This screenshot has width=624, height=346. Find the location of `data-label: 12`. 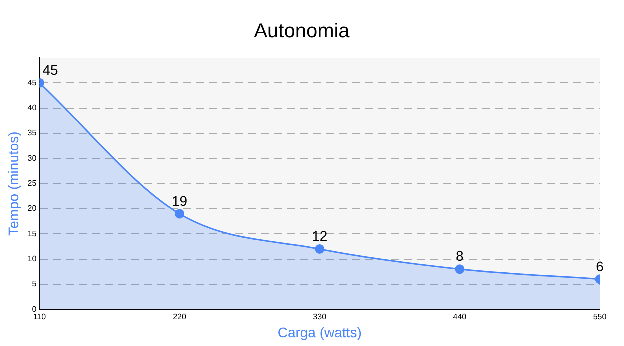

data-label: 12 is located at coordinates (320, 236).